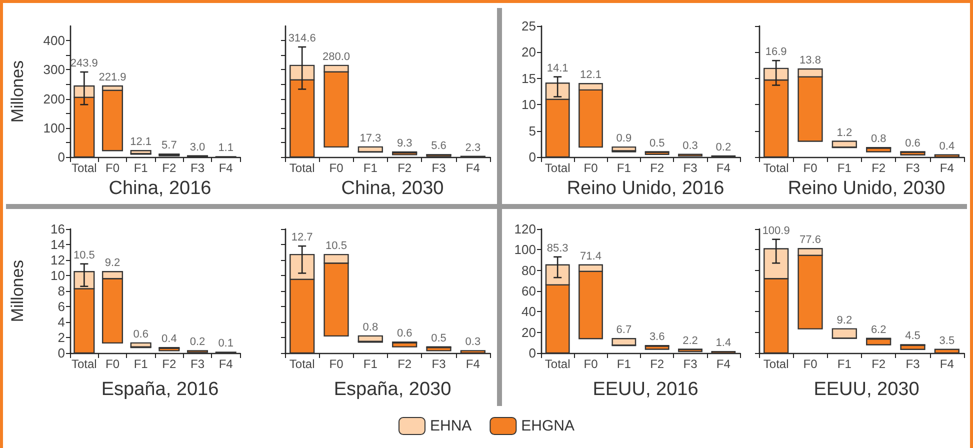 This screenshot has height=448, width=973. Describe the element at coordinates (912, 336) in the screenshot. I see `total-label: 4.5` at that location.